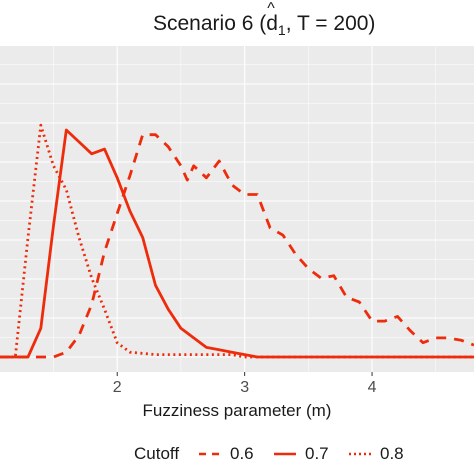 The image size is (474, 474). What do you see at coordinates (285, 454) in the screenshot?
I see `legend-key-solid` at bounding box center [285, 454].